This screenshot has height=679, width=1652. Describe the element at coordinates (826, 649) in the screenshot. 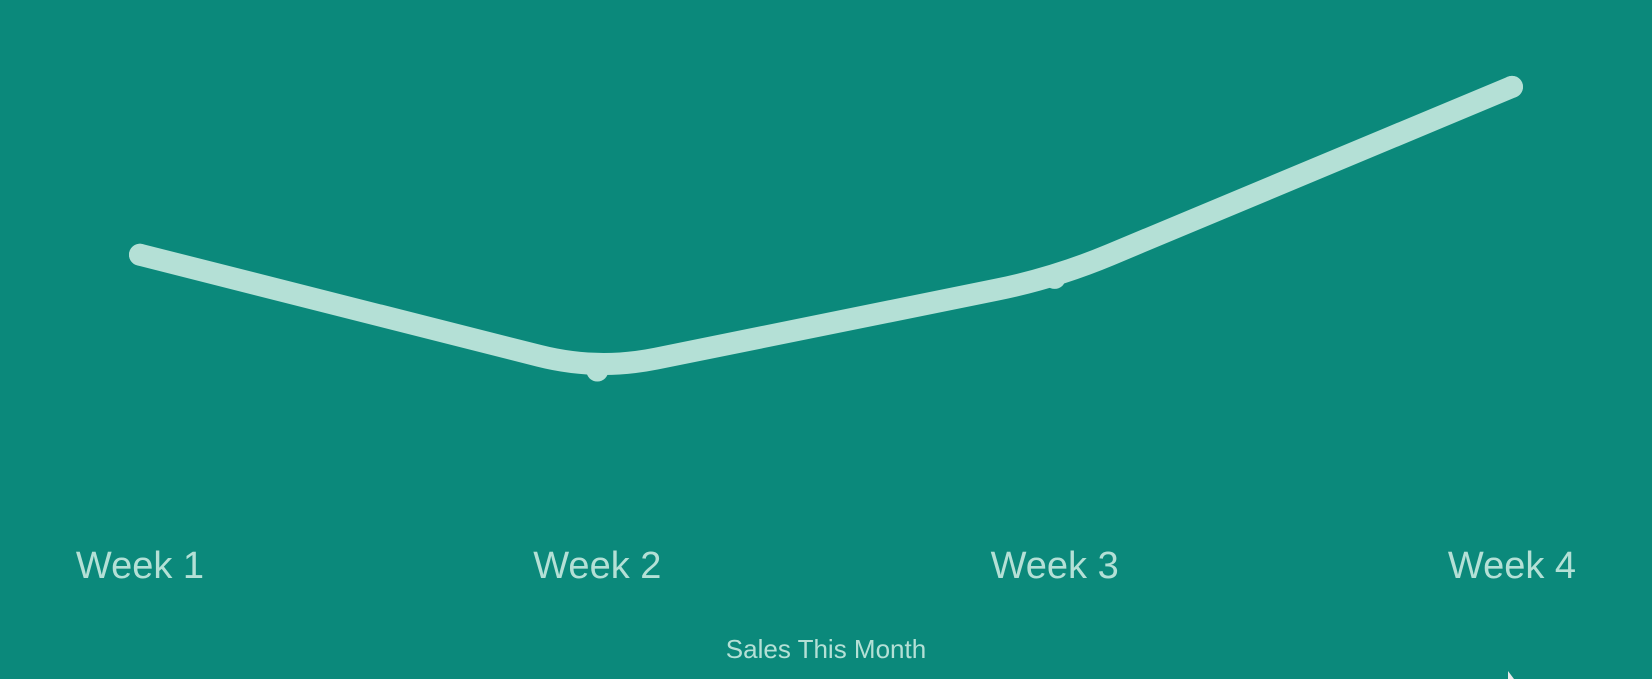

I see `x-axis-title: Sales This Month` at that location.